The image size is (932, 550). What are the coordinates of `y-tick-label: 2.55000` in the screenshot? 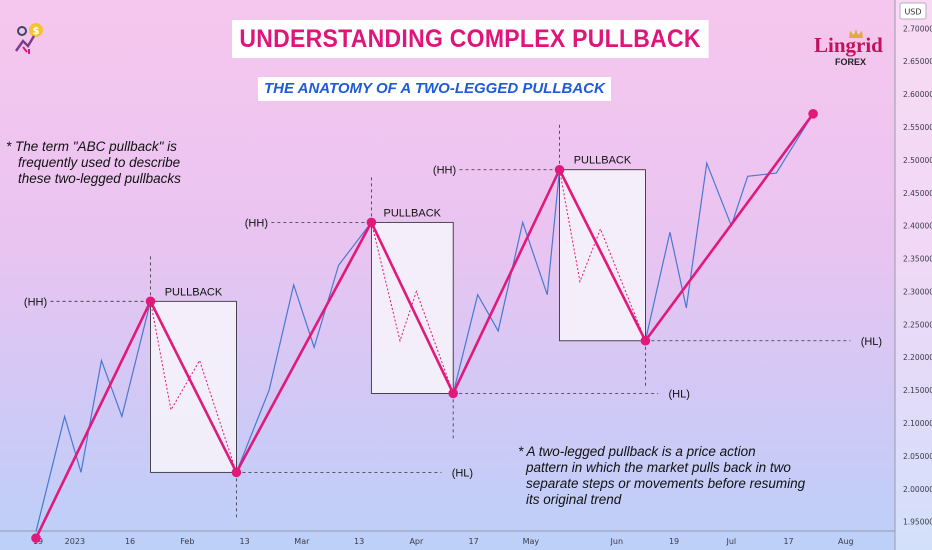 It's located at (917, 127).